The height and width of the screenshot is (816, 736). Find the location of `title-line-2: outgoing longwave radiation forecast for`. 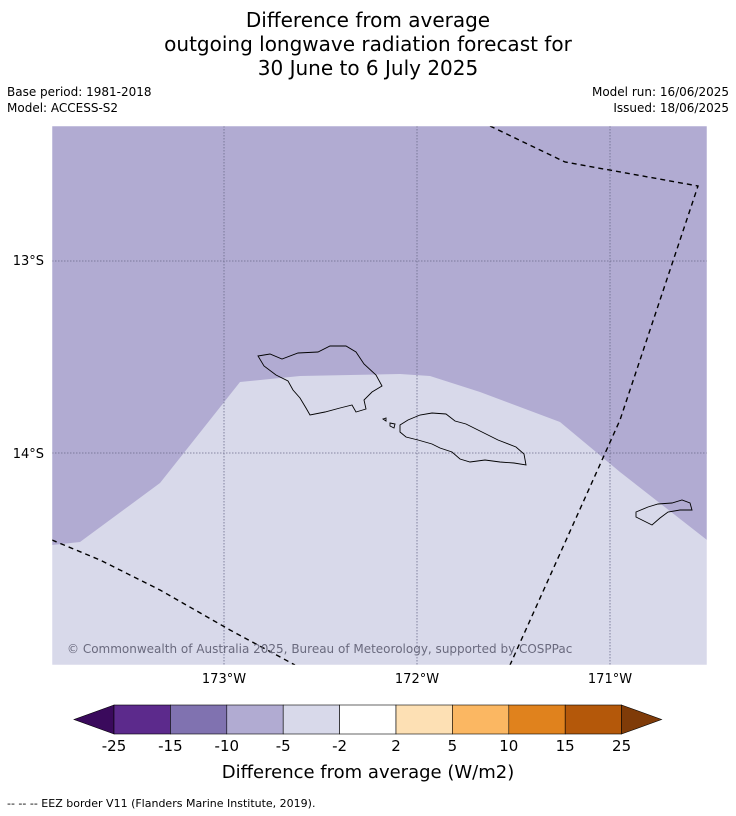

title-line-2: outgoing longwave radiation forecast for is located at coordinates (368, 44).